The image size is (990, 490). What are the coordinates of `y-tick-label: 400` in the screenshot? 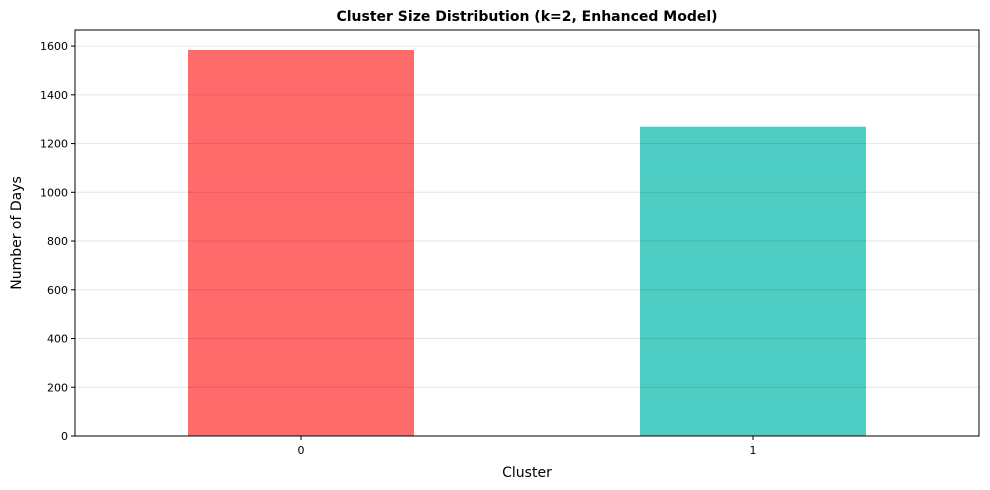 It's located at (57, 339).